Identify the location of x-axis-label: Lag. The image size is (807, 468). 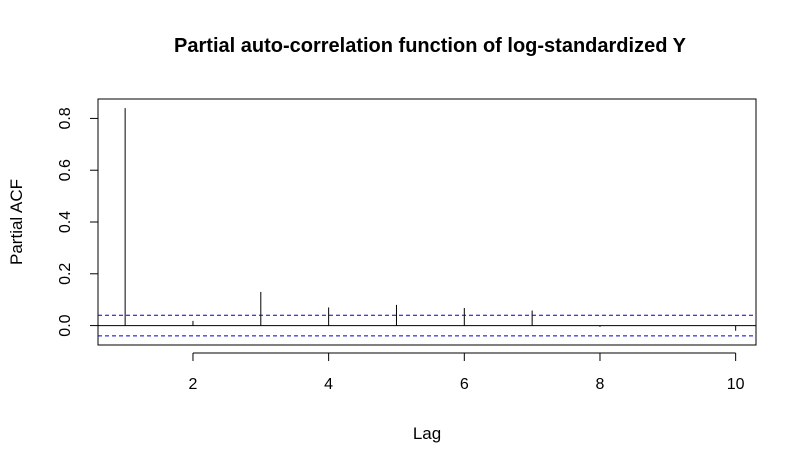
(427, 433).